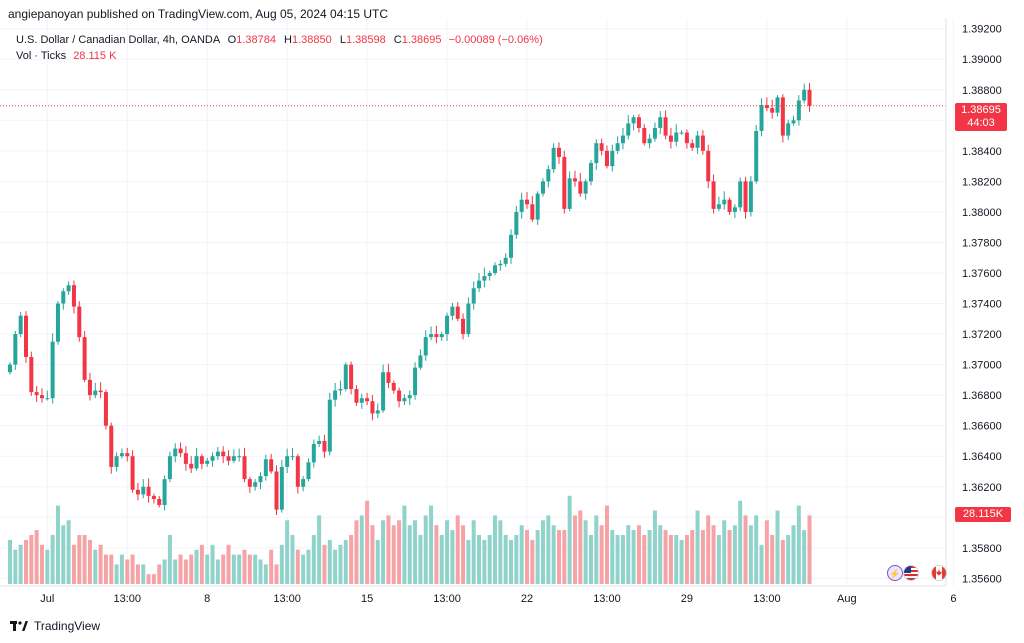 The width and height of the screenshot is (1024, 643). Describe the element at coordinates (982, 457) in the screenshot. I see `price-tick-label: 1.36400` at that location.